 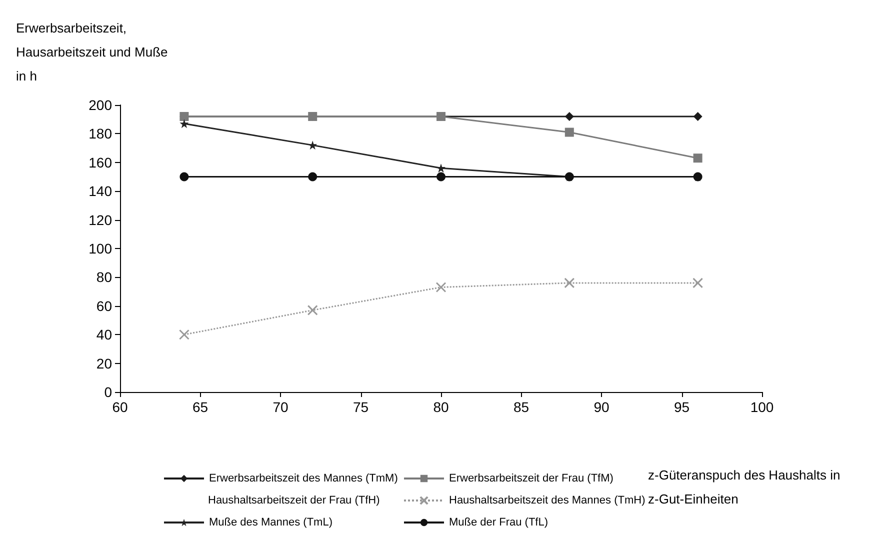 What do you see at coordinates (108, 392) in the screenshot?
I see `y-tick-label: 0` at bounding box center [108, 392].